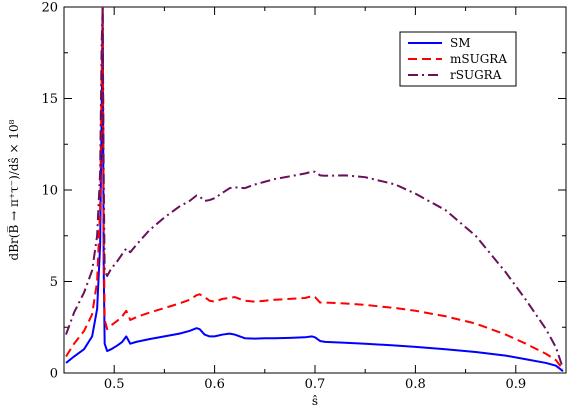 The image size is (570, 409). What do you see at coordinates (49, 8) in the screenshot?
I see `y-tick-label: 20` at bounding box center [49, 8].